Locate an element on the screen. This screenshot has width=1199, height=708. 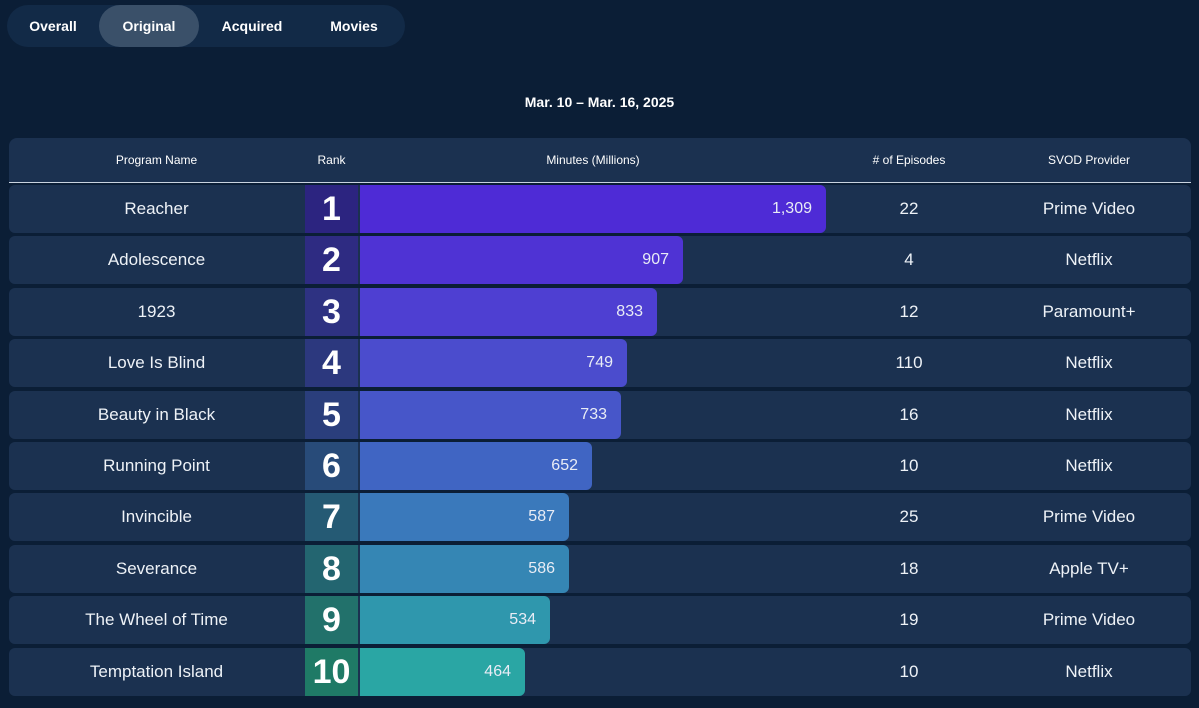
rank-badge: 7 is located at coordinates (331, 517).